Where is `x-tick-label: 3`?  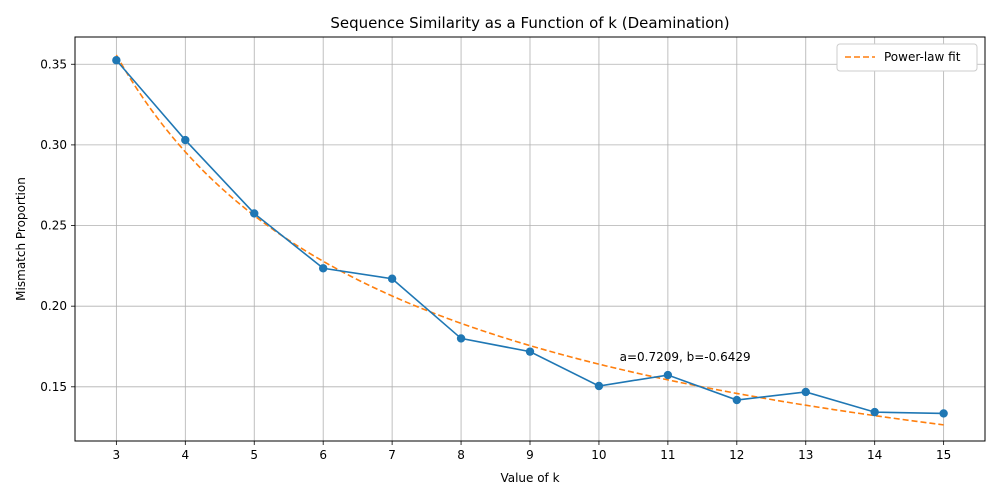
x-tick-label: 3 is located at coordinates (117, 455).